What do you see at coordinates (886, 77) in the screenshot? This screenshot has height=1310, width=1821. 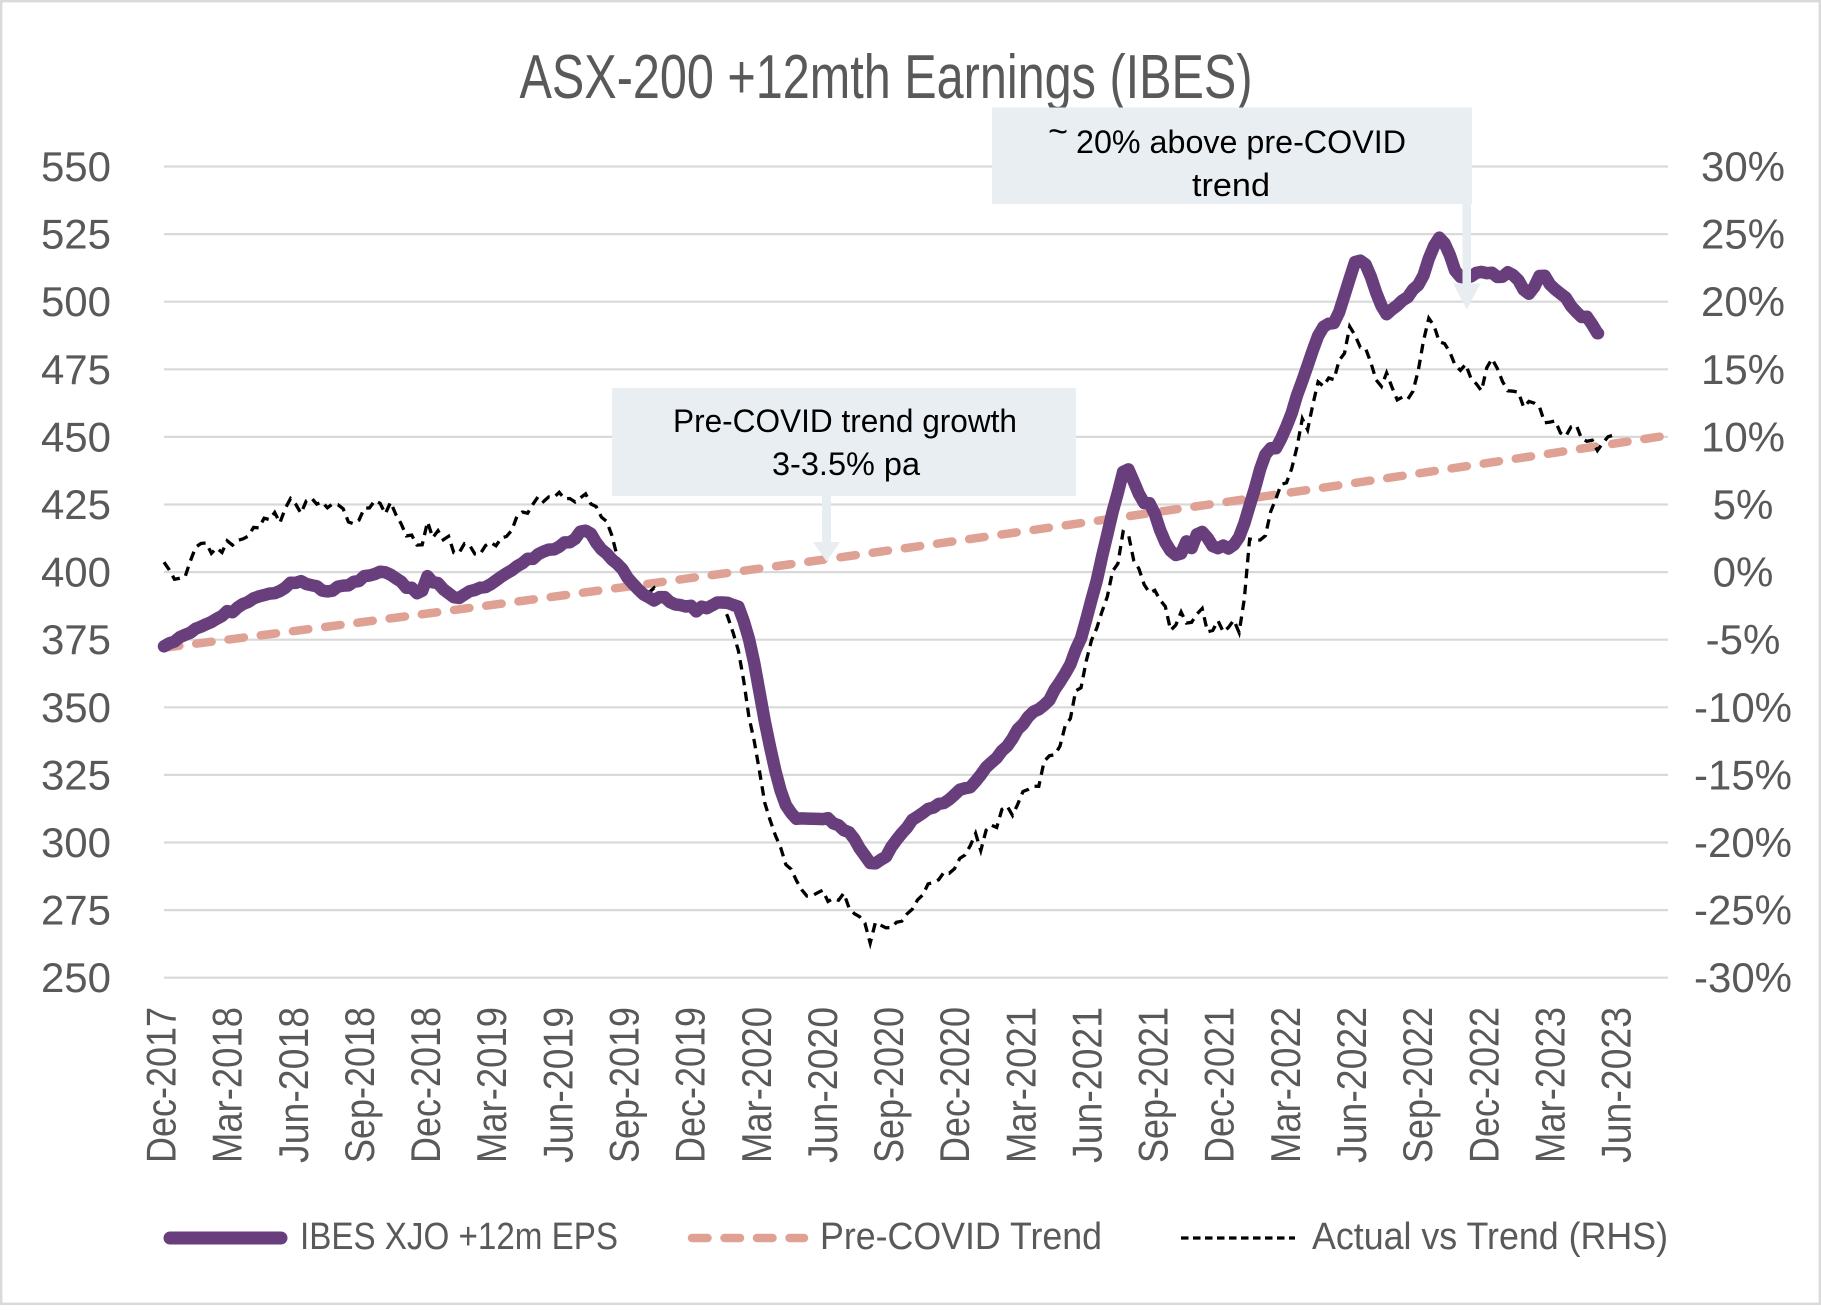 I see `svg-text: ASX-200 +12mth Earnings (IBES)` at bounding box center [886, 77].